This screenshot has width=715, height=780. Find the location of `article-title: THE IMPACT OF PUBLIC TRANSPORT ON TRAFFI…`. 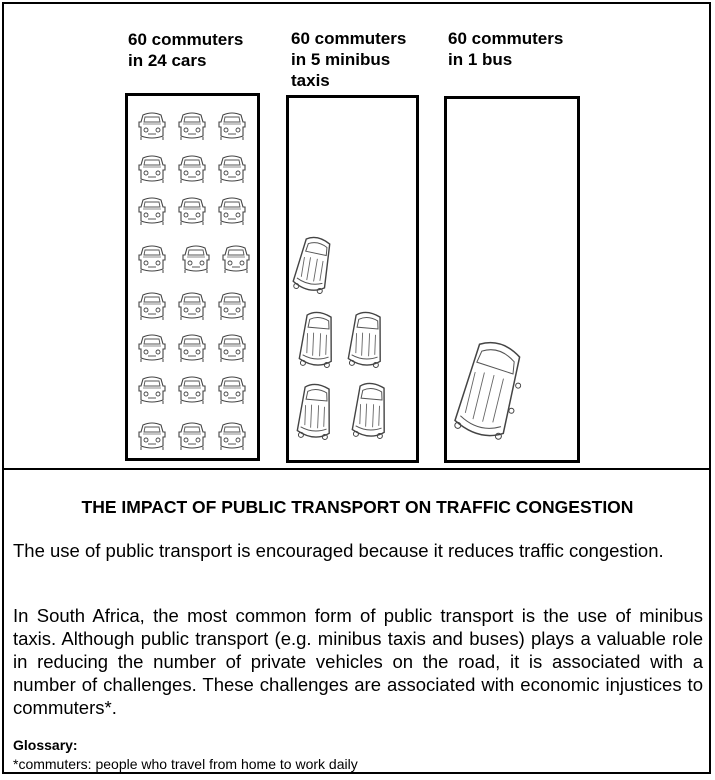

article-title: THE IMPACT OF PUBLIC TRANSPORT ON TRAFFI… is located at coordinates (357, 507).